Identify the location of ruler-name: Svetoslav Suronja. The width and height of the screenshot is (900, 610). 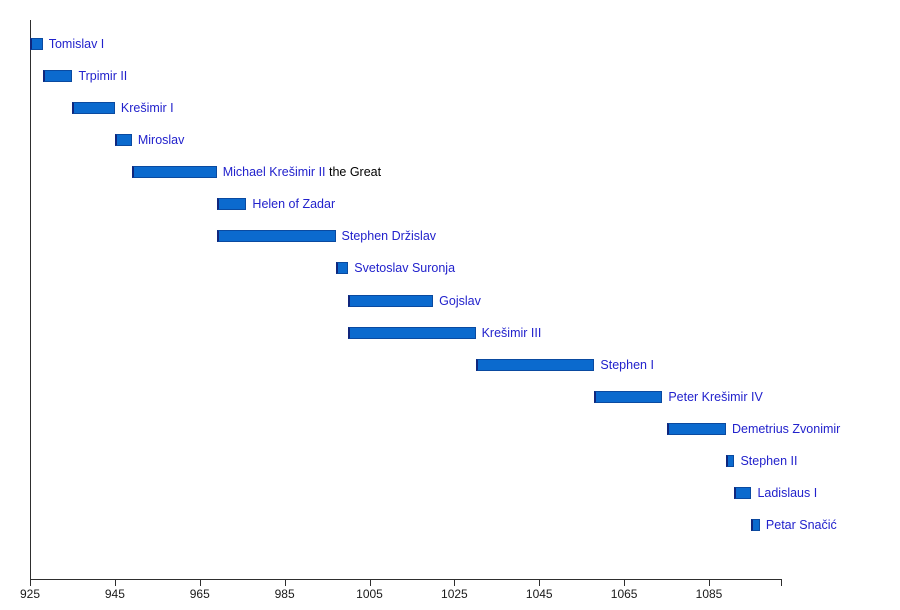
(405, 268).